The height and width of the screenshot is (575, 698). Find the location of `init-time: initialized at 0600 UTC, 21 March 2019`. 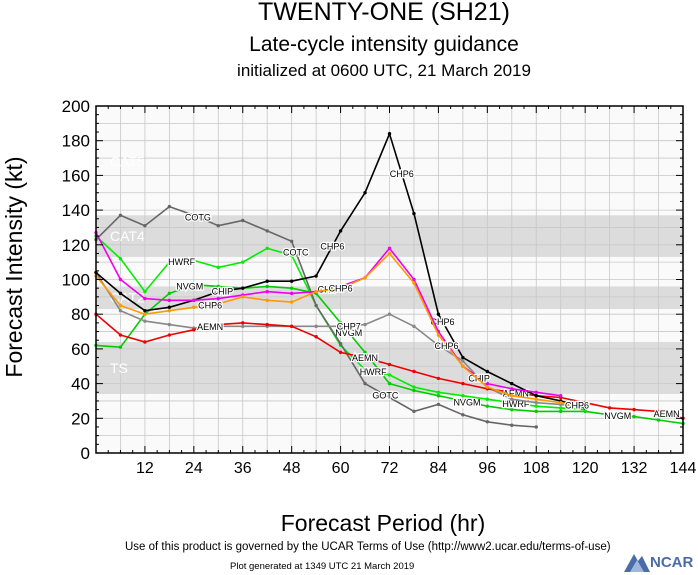

init-time: initialized at 0600 UTC, 21 March 2019 is located at coordinates (384, 70).